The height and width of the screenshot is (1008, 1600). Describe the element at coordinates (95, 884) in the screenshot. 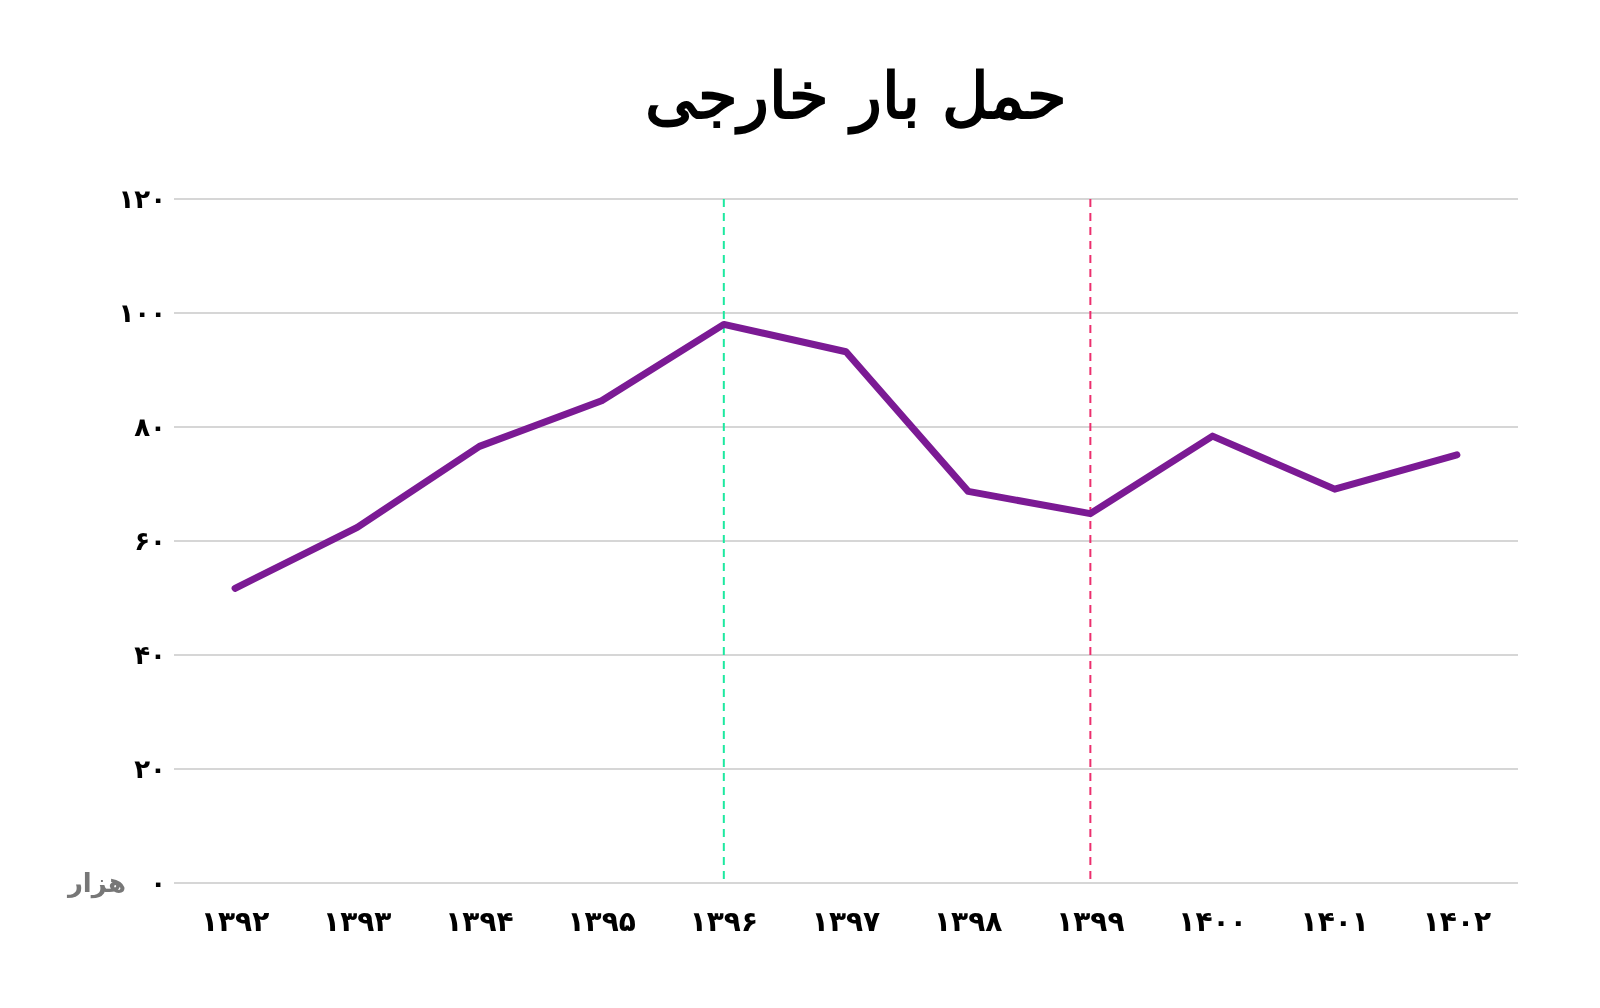

I see `y-axis-title: هزار` at that location.